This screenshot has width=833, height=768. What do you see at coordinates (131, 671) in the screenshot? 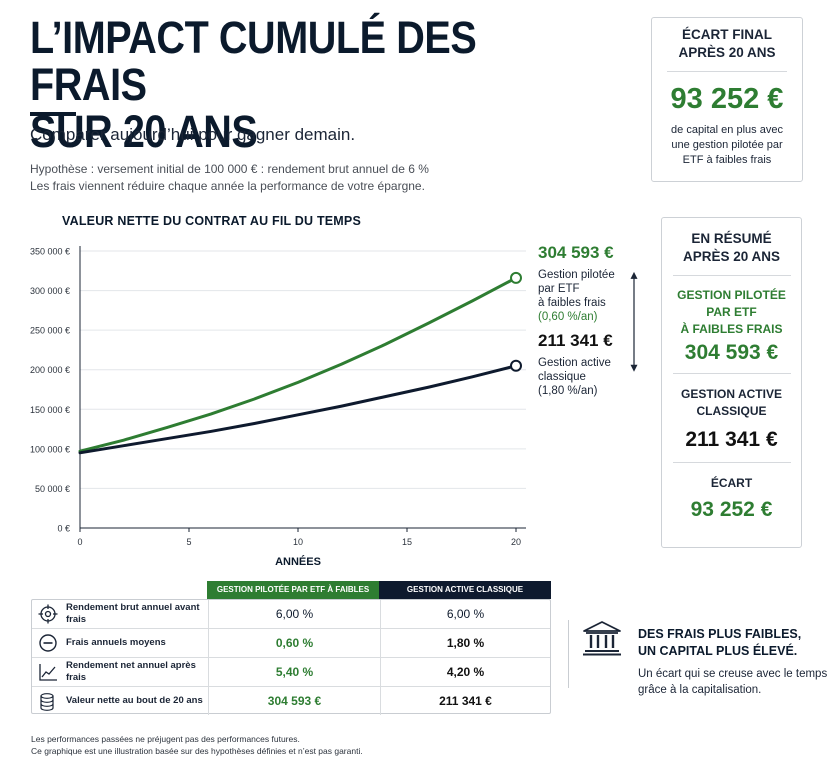
I see `row-label: Rendement net annuel après frais` at bounding box center [131, 671].